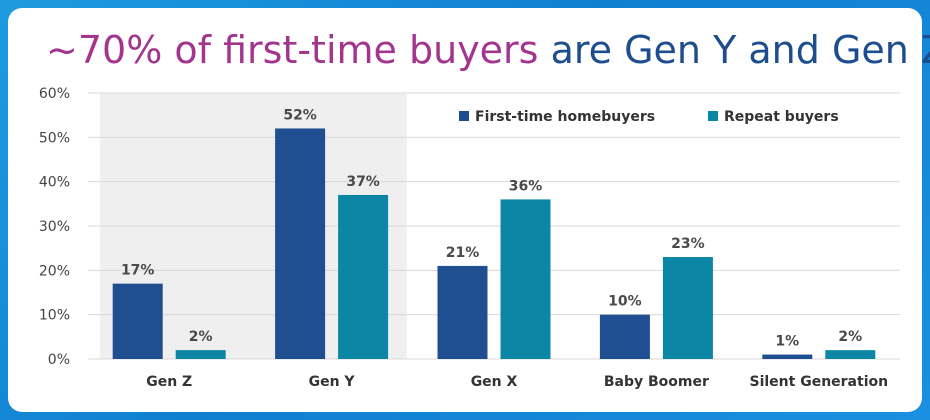 The width and height of the screenshot is (930, 420). I want to click on data-label: 52%, so click(300, 115).